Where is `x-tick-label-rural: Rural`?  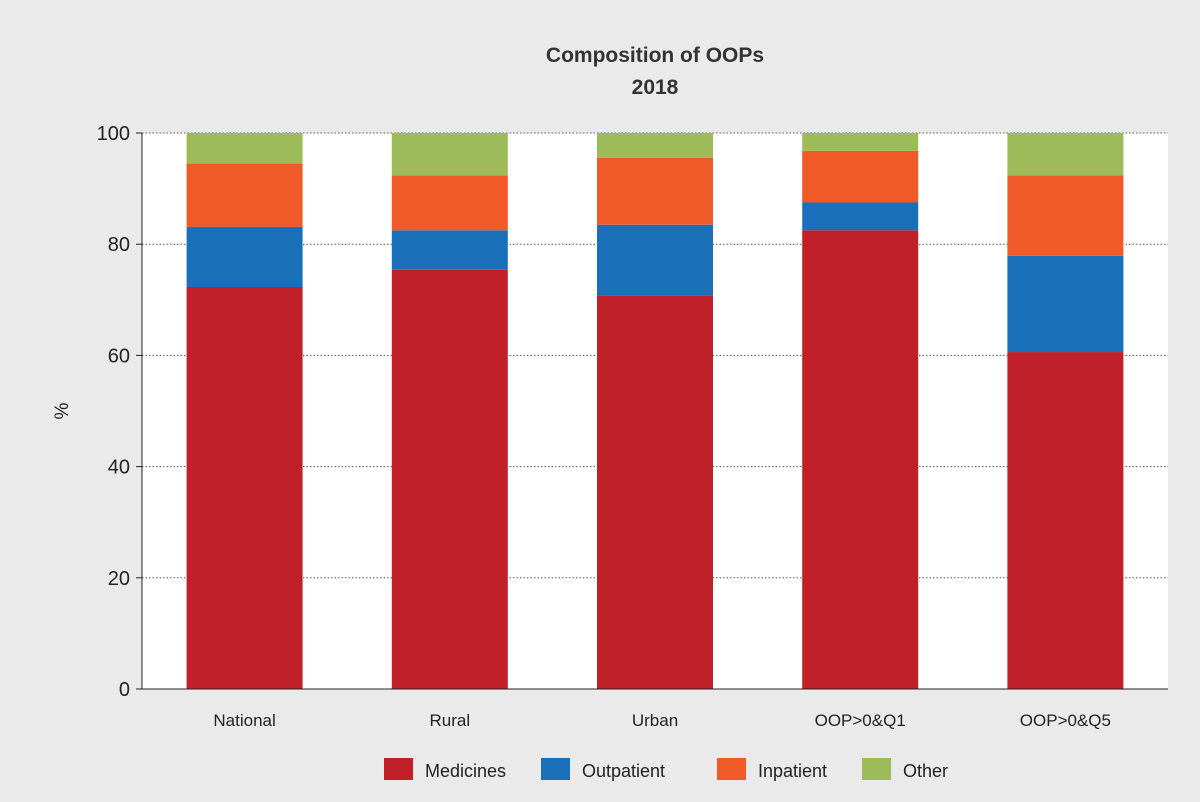
x-tick-label-rural: Rural is located at coordinates (449, 720).